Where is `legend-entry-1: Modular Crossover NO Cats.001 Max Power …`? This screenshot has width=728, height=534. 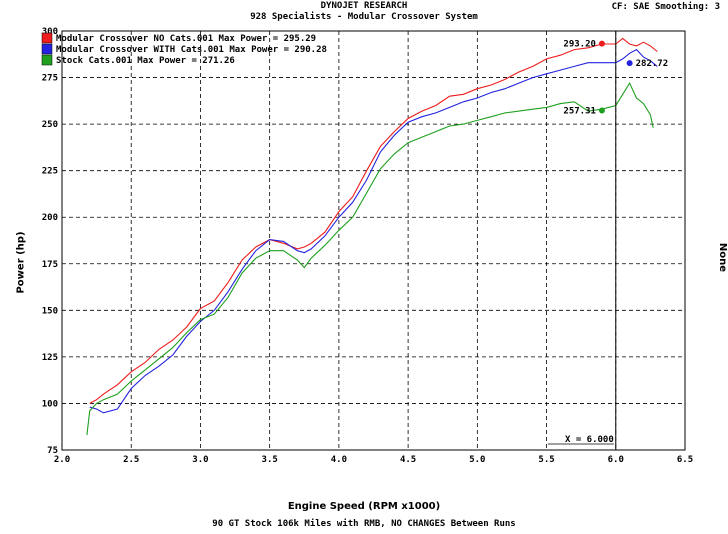 legend-entry-1: Modular Crossover NO Cats.001 Max Power … is located at coordinates (186, 39).